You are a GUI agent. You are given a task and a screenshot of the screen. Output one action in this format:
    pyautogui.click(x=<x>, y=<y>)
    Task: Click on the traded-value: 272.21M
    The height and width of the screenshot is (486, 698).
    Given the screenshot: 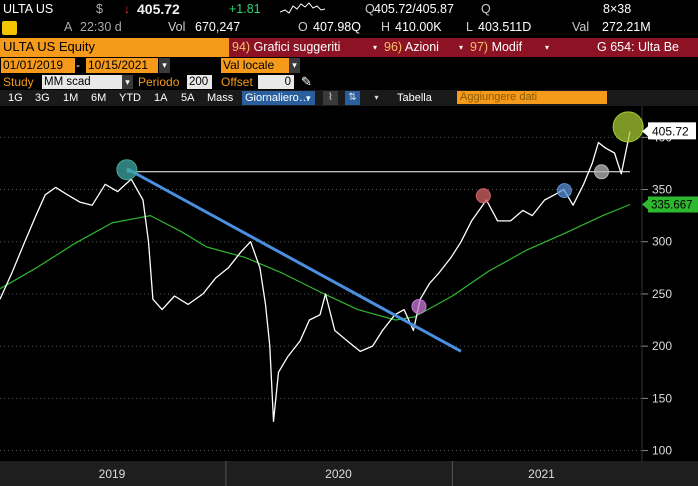 What is the action you would take?
    pyautogui.click(x=626, y=27)
    